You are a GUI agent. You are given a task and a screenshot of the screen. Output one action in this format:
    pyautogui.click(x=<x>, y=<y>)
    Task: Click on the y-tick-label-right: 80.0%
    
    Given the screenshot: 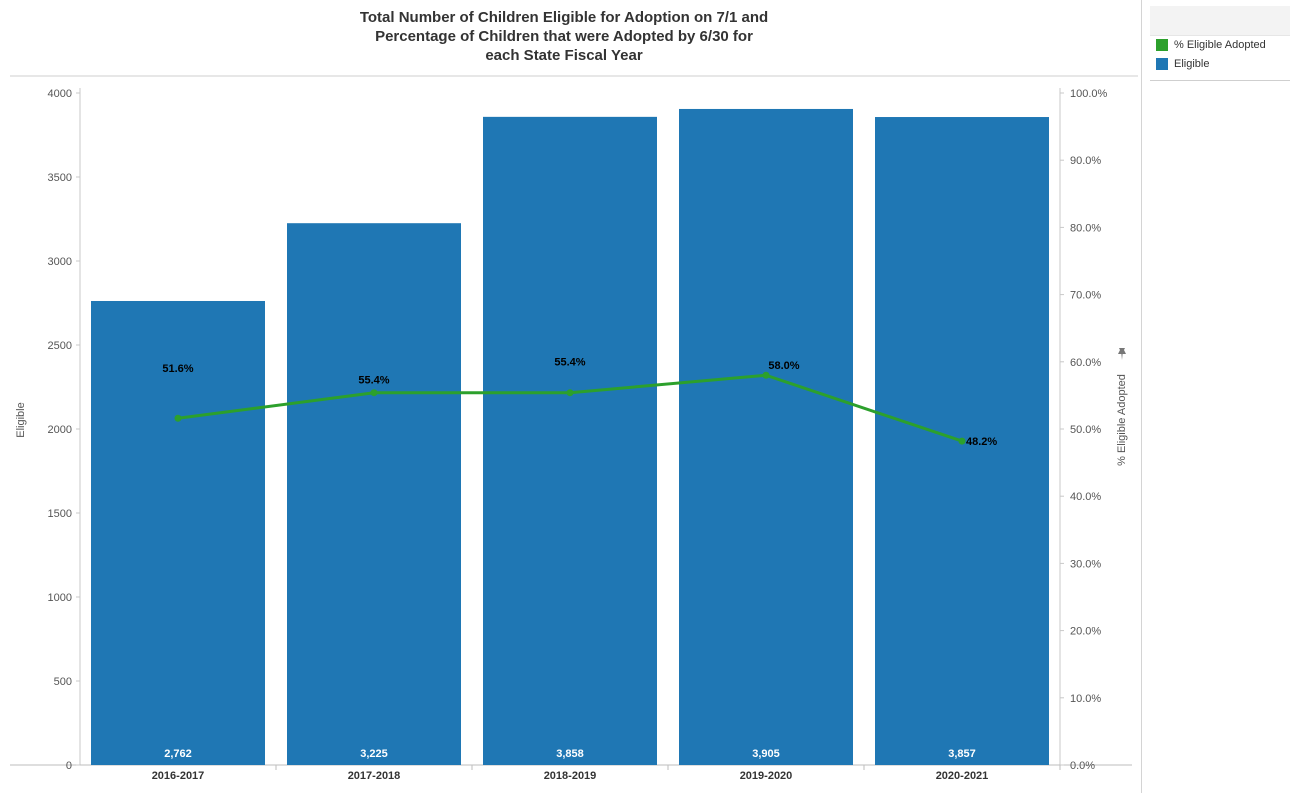 What is the action you would take?
    pyautogui.click(x=1085, y=228)
    